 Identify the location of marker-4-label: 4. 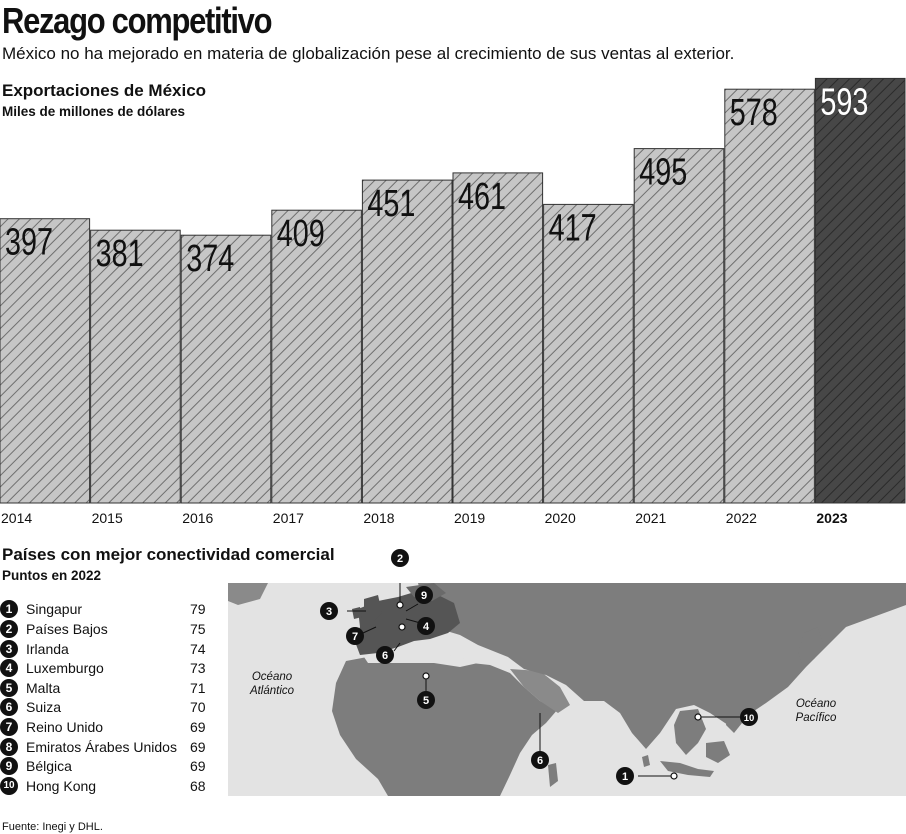
(426, 627).